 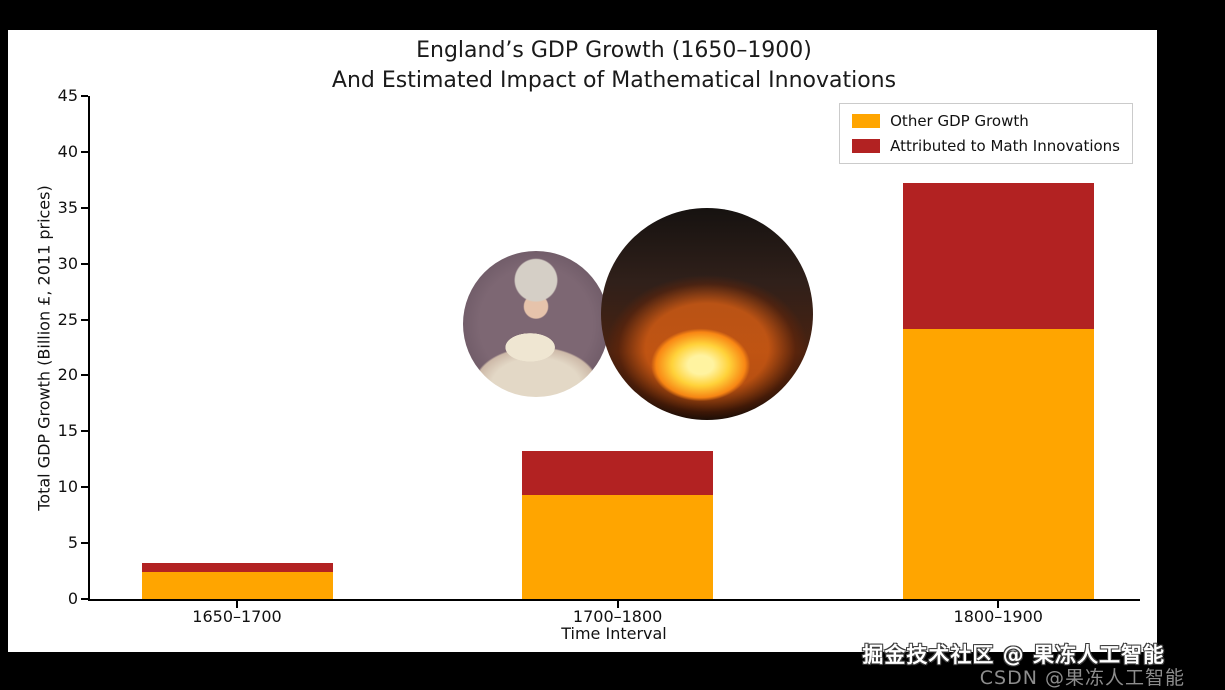 I want to click on portrait-painting-image, so click(x=536, y=324).